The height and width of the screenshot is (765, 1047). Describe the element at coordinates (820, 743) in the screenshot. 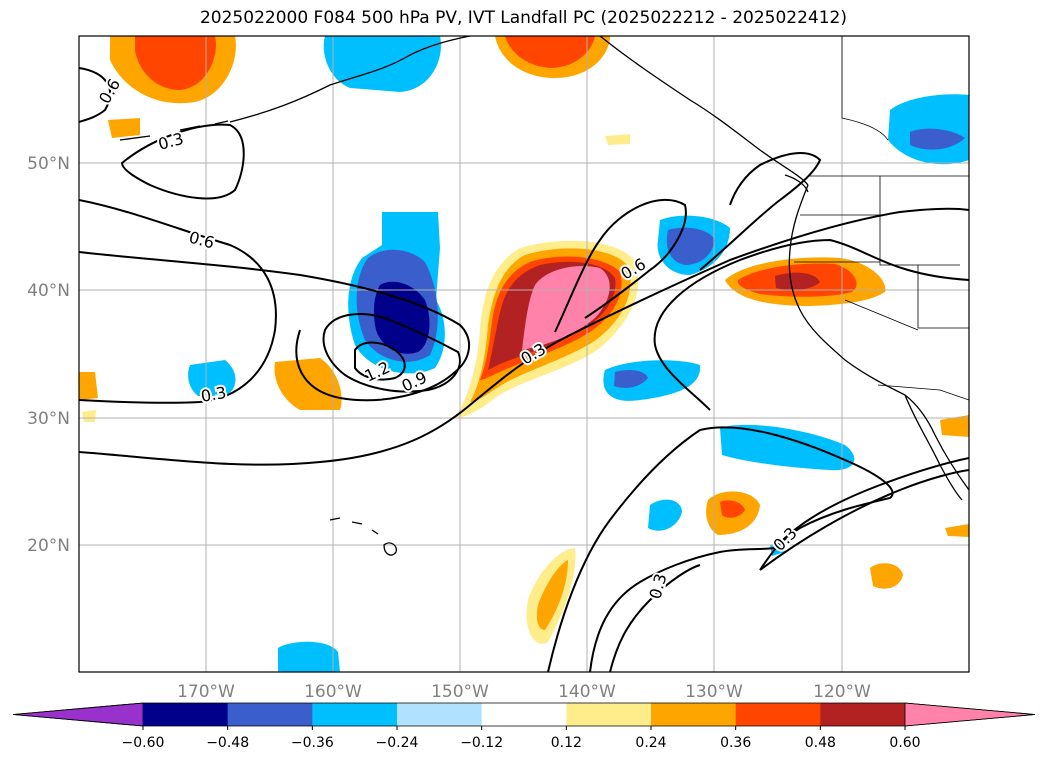

I see `colorbar-tick-label: 0.48` at that location.